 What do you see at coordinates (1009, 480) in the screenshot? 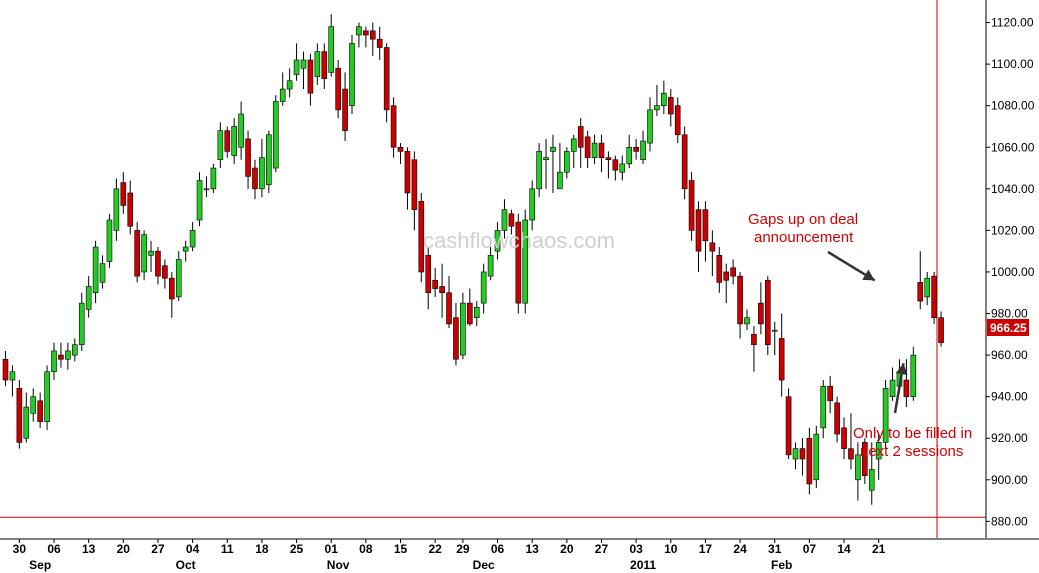
I see `y-tick-label: 900.00` at bounding box center [1009, 480].